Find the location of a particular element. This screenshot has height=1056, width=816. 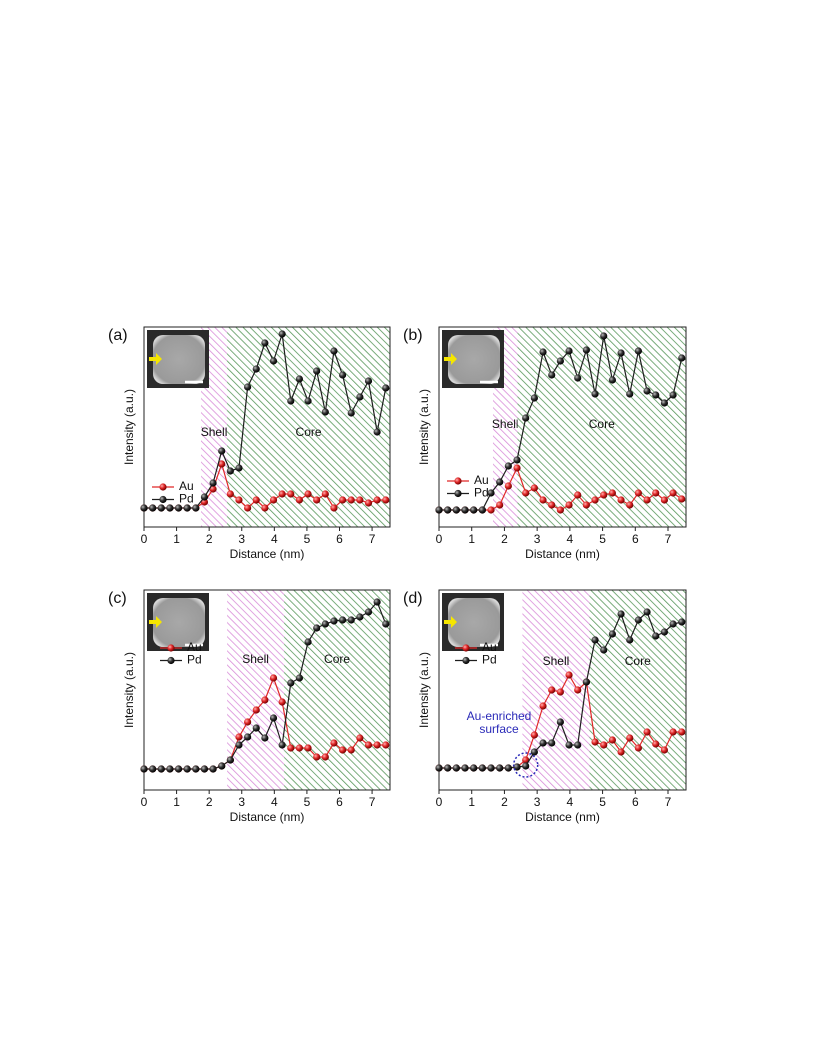

plot-frame is located at coordinates (562, 427).